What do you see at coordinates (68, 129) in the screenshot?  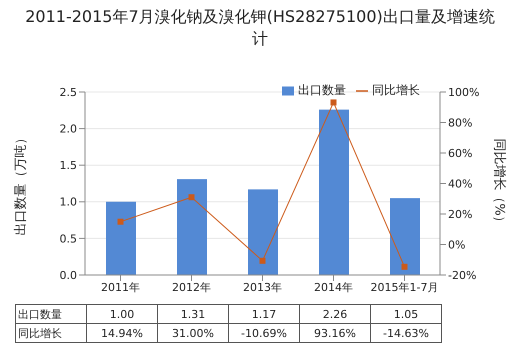 I see `y-tick-label: 2.0` at bounding box center [68, 129].